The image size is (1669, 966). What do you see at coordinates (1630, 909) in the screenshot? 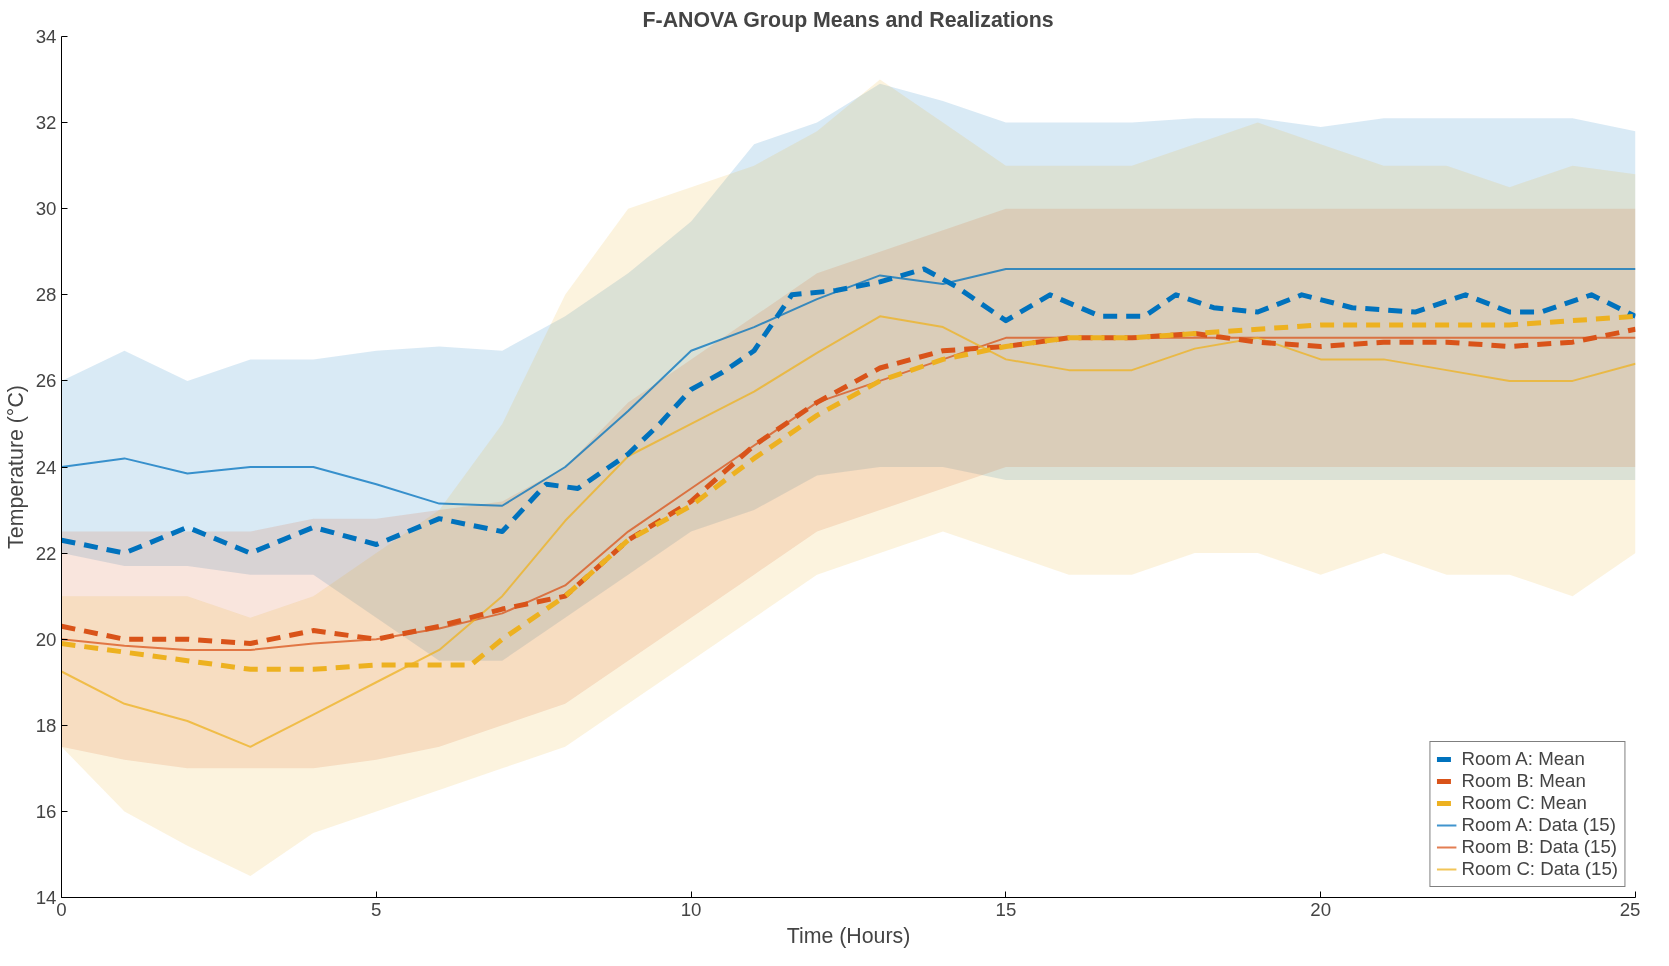
I see `x-tick-label: 25` at bounding box center [1630, 909].